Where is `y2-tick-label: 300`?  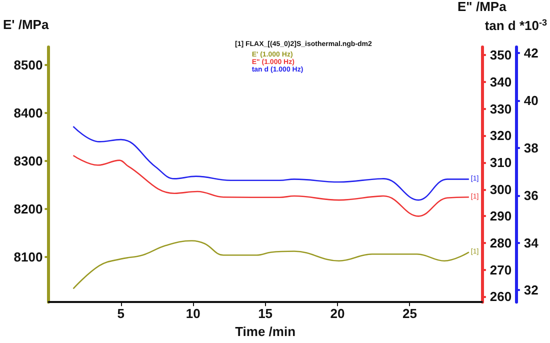
y2-tick-label: 300 is located at coordinates (501, 189).